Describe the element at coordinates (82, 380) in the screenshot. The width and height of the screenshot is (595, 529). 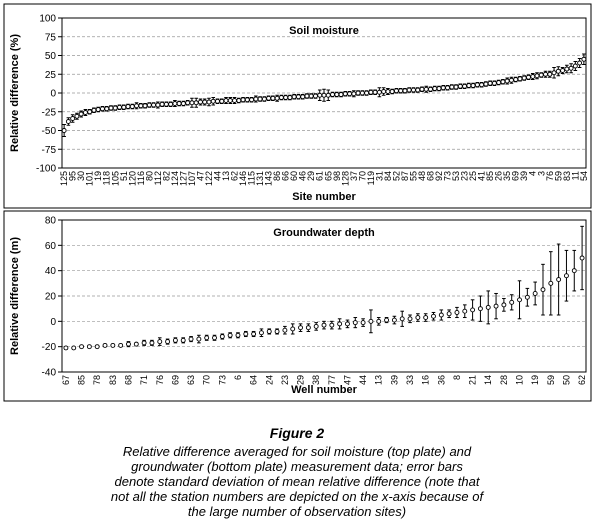
I see `x-tick-label: 85` at that location.